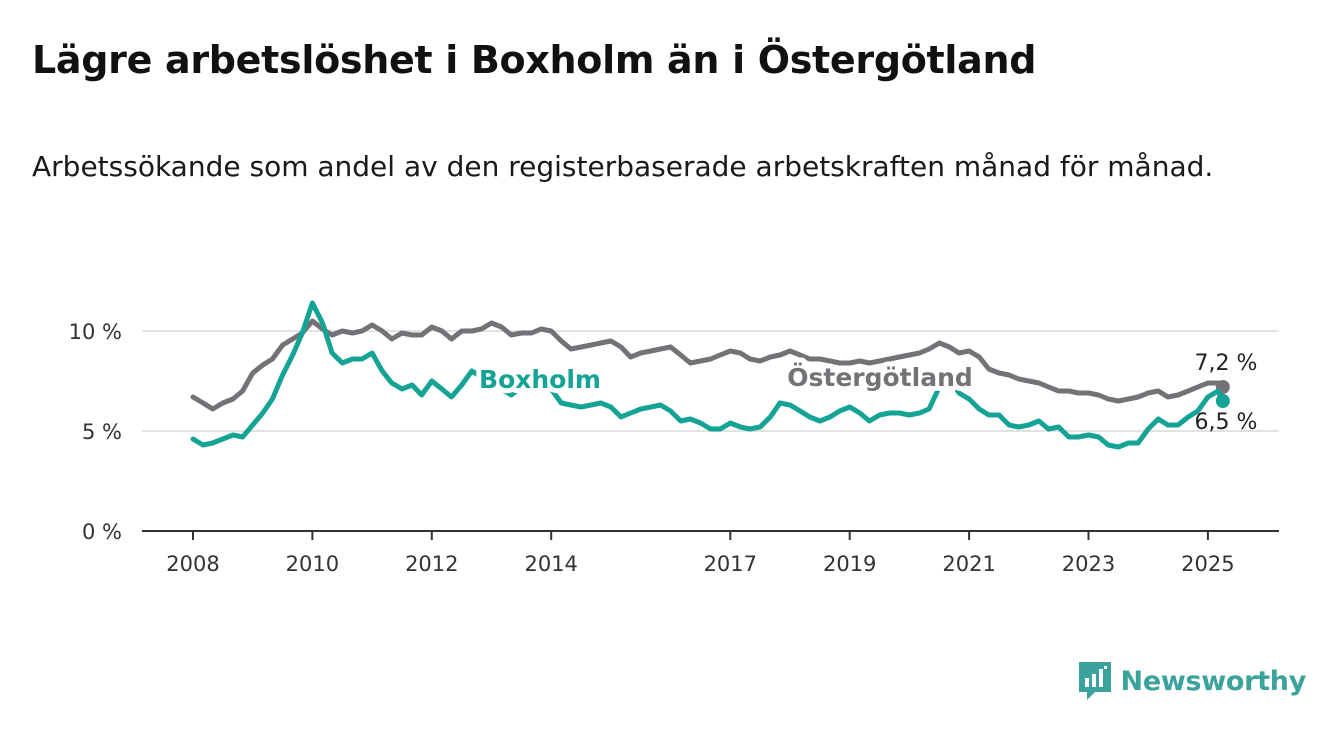 The image size is (1340, 734). Describe the element at coordinates (730, 564) in the screenshot. I see `x-tick-label: 2017` at that location.